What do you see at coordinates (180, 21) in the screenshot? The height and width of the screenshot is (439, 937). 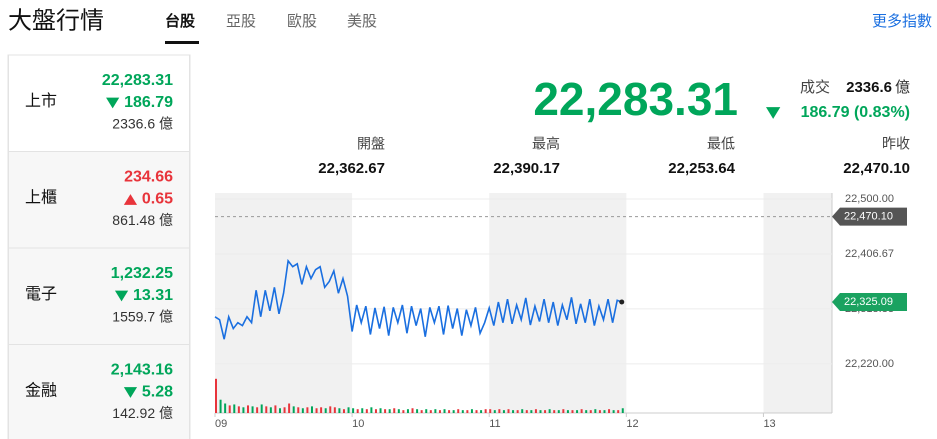 I see `tab: 台股` at bounding box center [180, 21].